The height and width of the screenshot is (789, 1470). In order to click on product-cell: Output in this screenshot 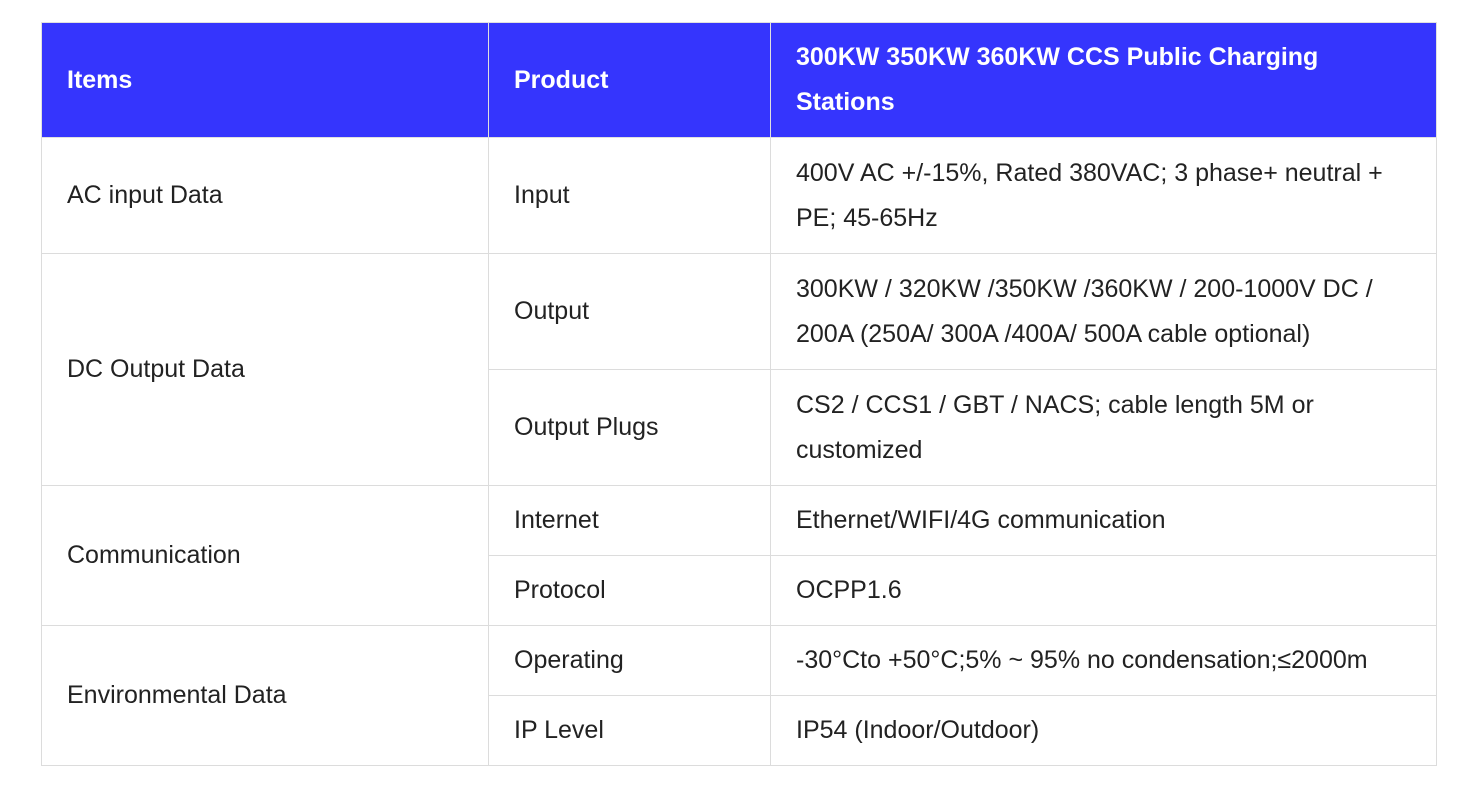, I will do `click(629, 311)`.